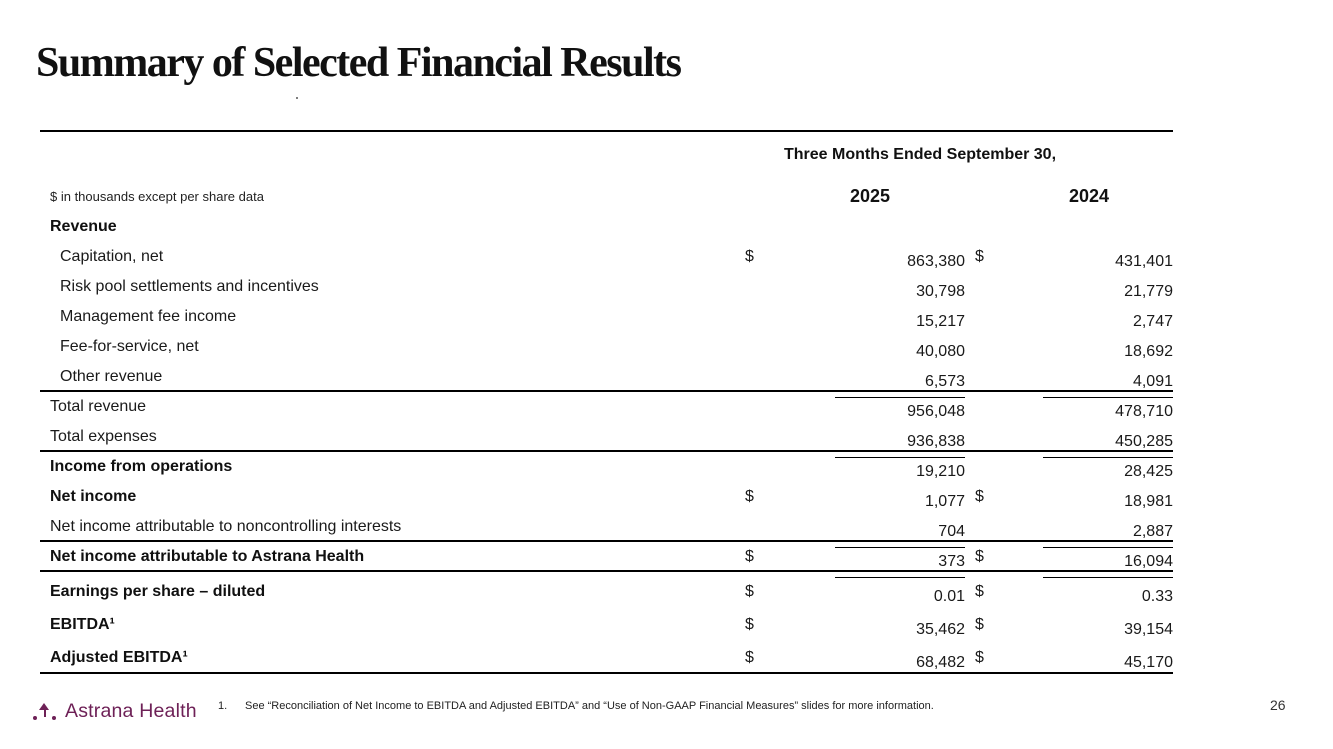 The height and width of the screenshot is (749, 1333). What do you see at coordinates (1089, 196) in the screenshot?
I see `column-header-2024: 2024` at bounding box center [1089, 196].